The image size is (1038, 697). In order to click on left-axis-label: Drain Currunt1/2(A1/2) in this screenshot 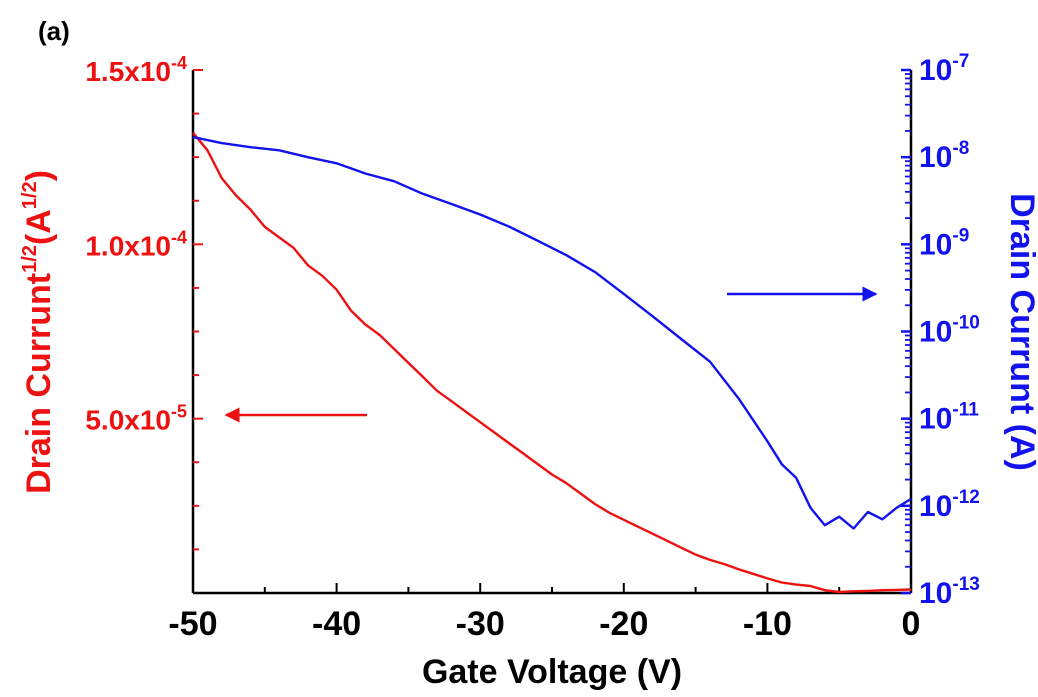, I will do `click(38, 332)`.